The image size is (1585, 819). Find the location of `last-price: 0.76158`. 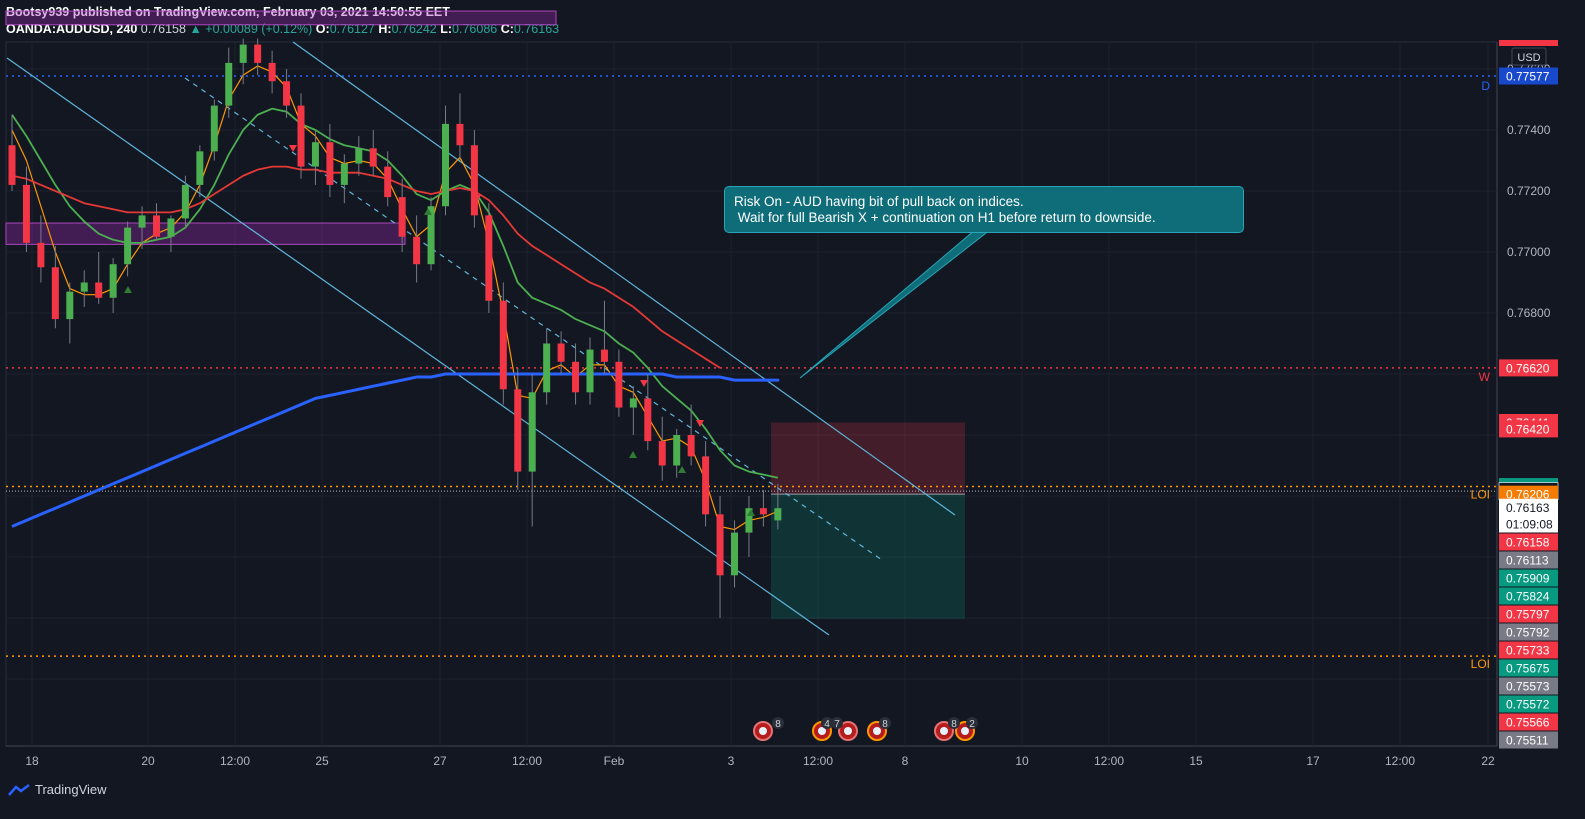

last-price: 0.76158 is located at coordinates (163, 29).